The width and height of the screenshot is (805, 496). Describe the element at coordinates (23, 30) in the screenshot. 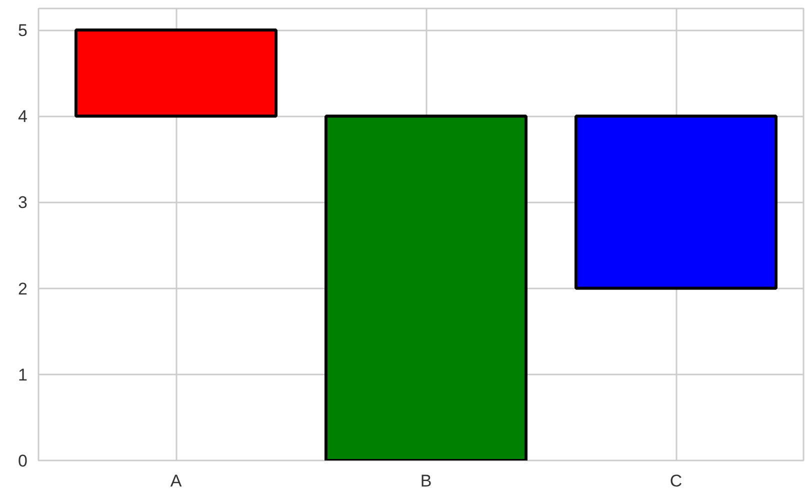

I see `y-tick-label: 5` at that location.